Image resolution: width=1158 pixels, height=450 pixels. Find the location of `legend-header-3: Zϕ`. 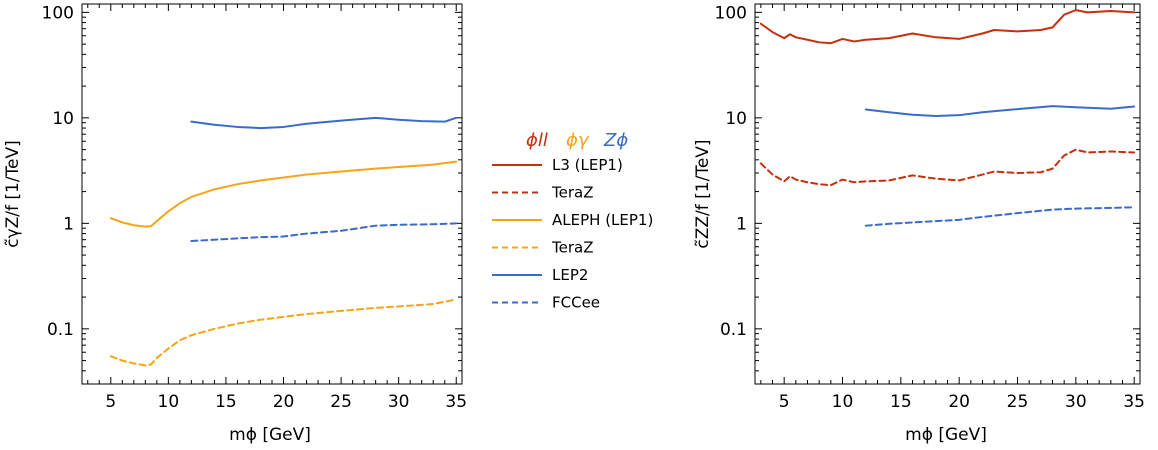

legend-header-3: Zϕ is located at coordinates (615, 140).